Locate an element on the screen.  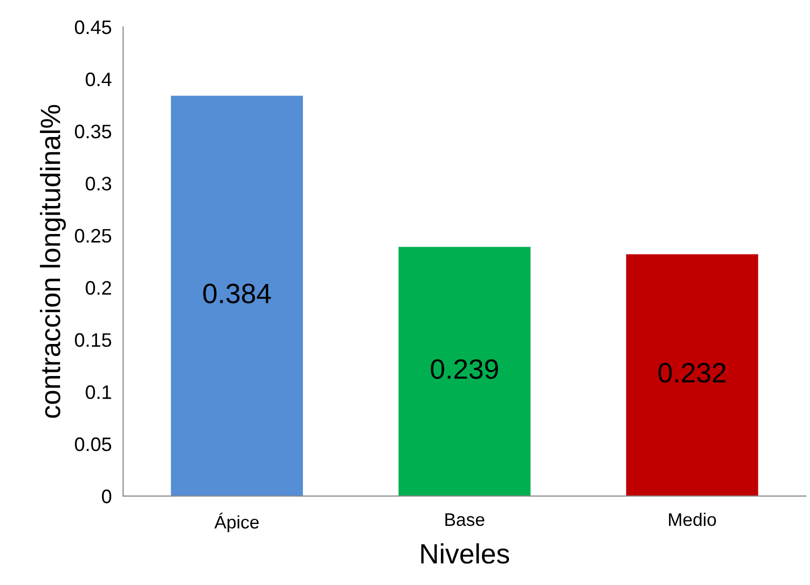
y-tick-label: 0.3 is located at coordinates (99, 183).